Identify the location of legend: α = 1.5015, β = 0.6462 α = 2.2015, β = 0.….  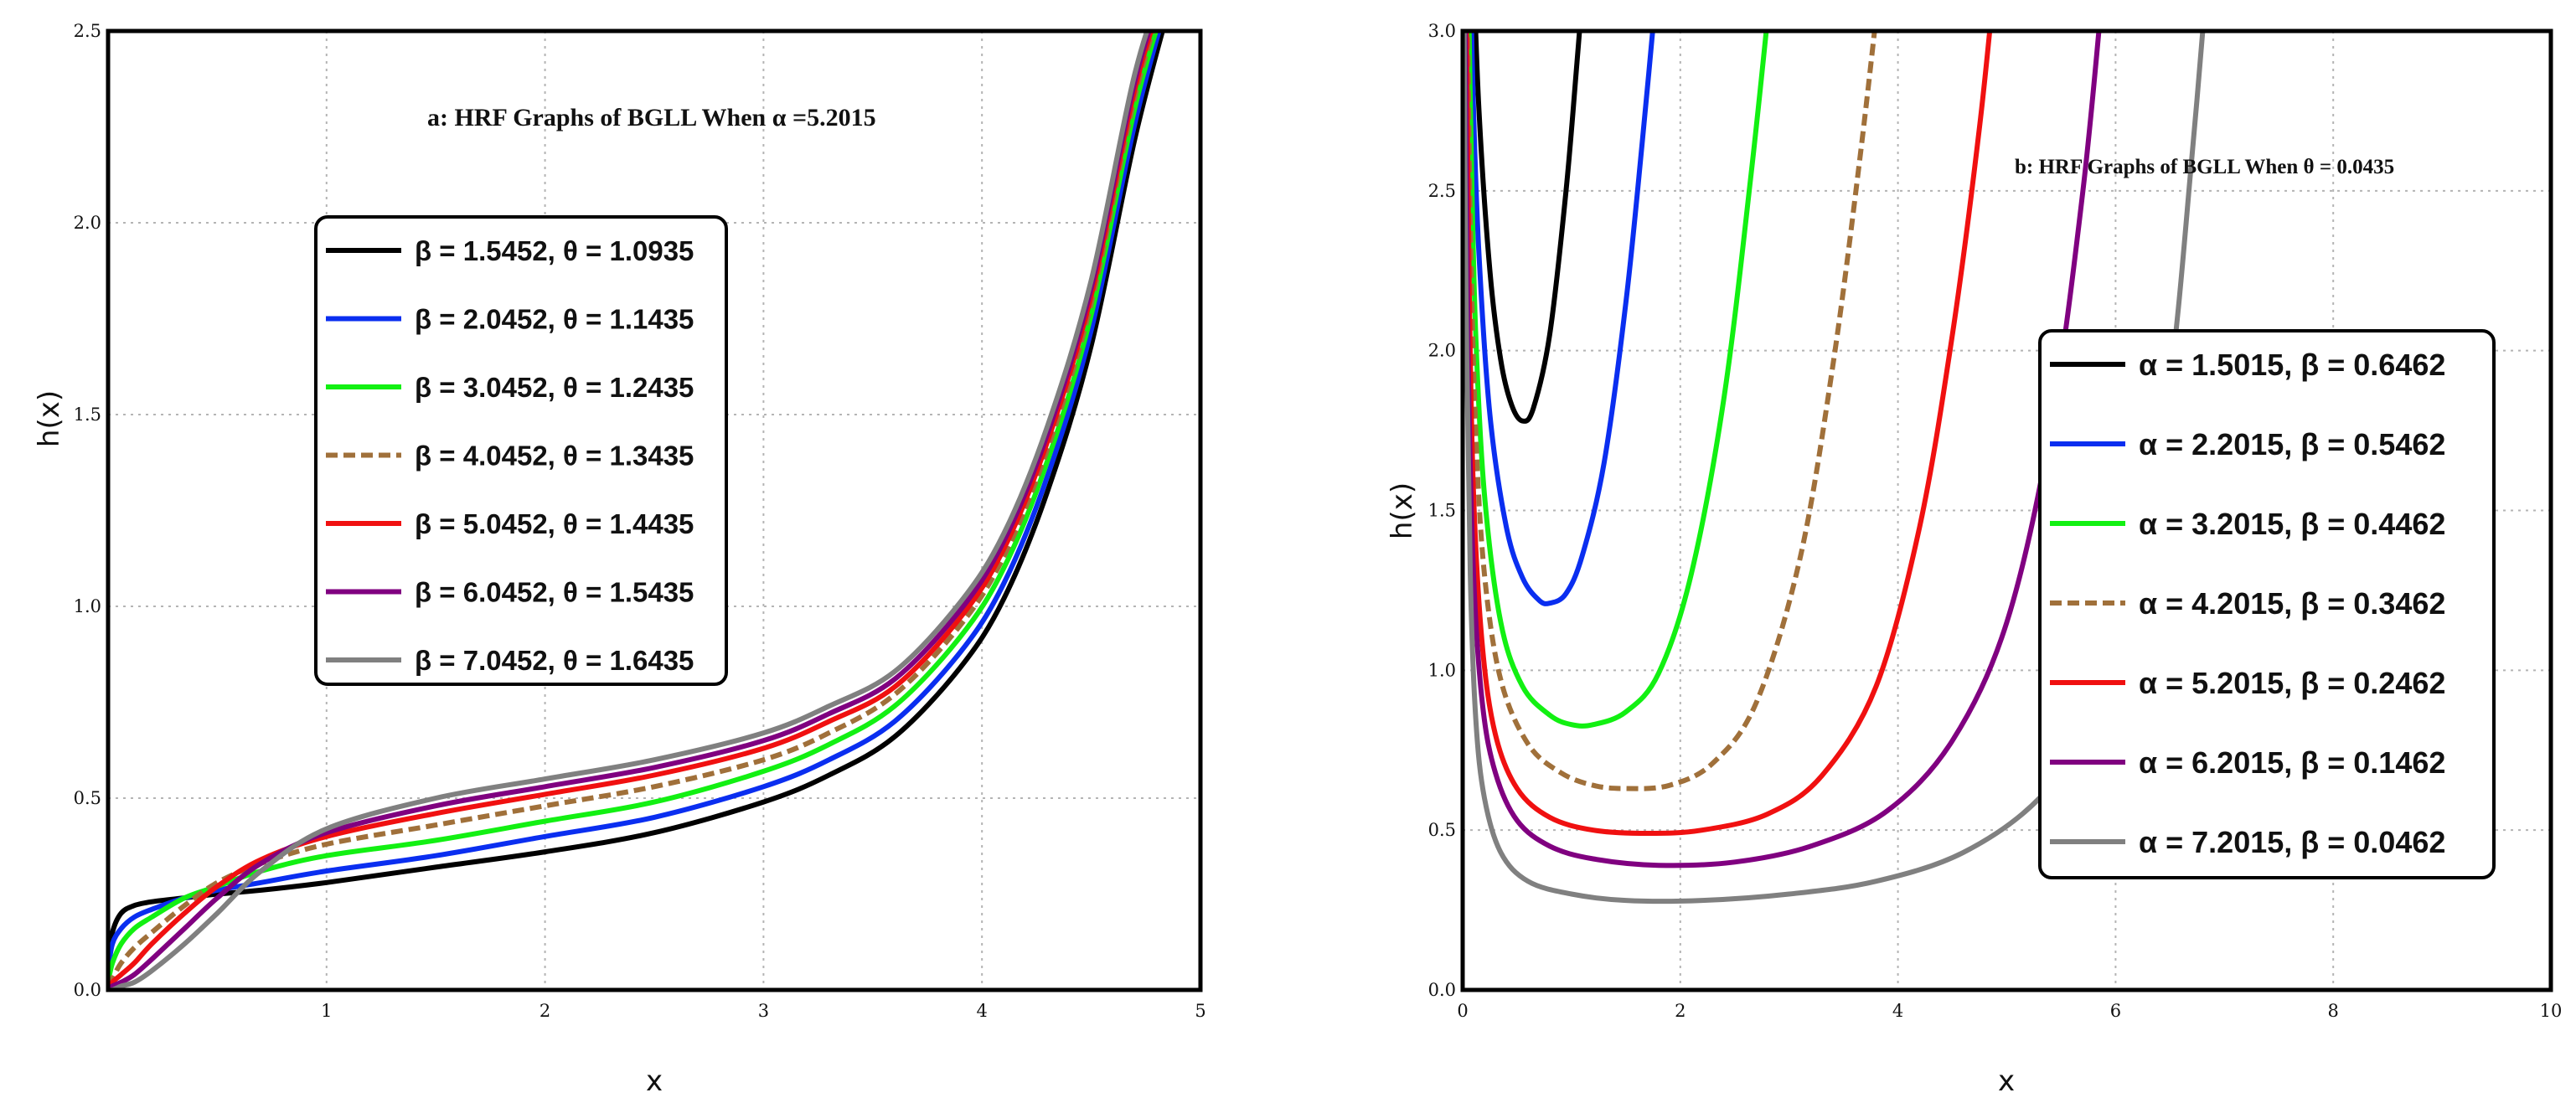
(2267, 604).